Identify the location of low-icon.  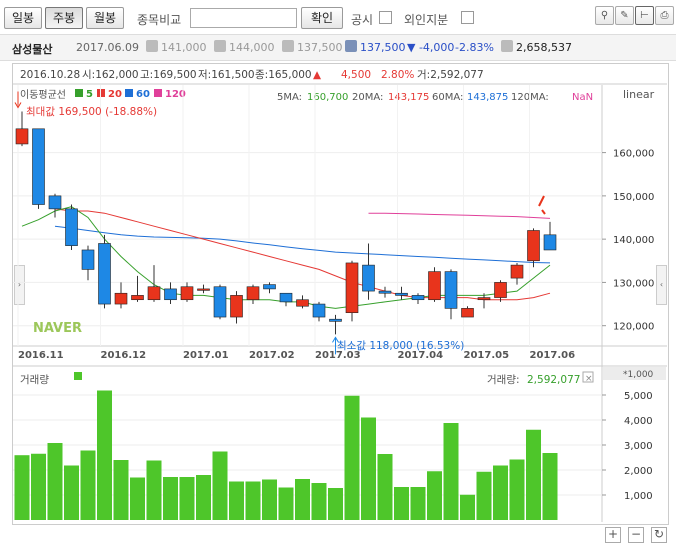
(288, 46).